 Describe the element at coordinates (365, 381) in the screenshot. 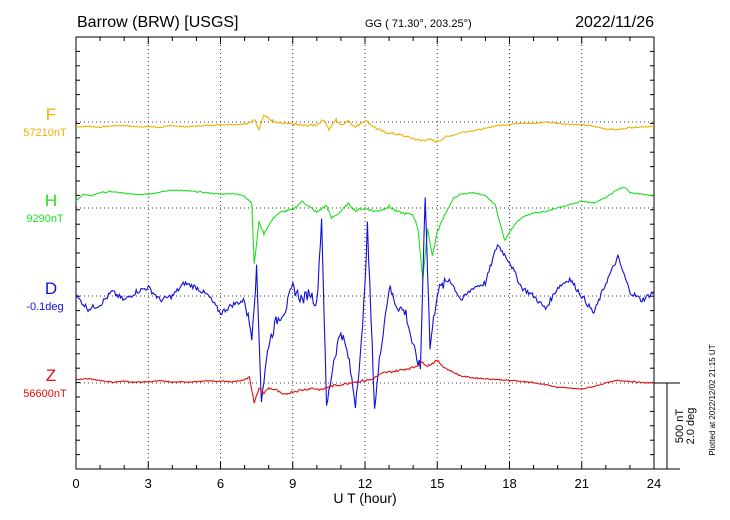

I see `series-line-z` at that location.